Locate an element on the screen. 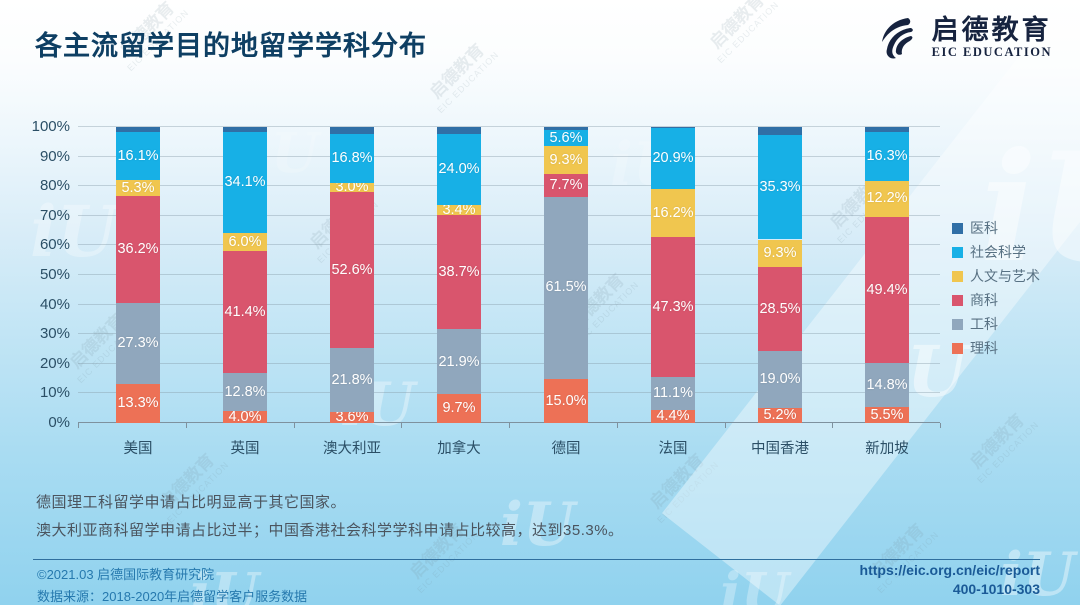  segment-社会科学: 24.0% is located at coordinates (459, 169).